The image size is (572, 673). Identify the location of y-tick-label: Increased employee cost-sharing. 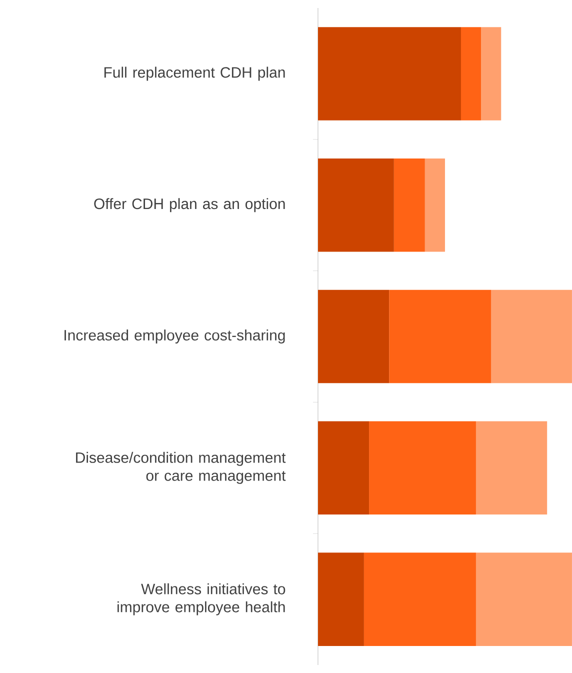
(174, 337).